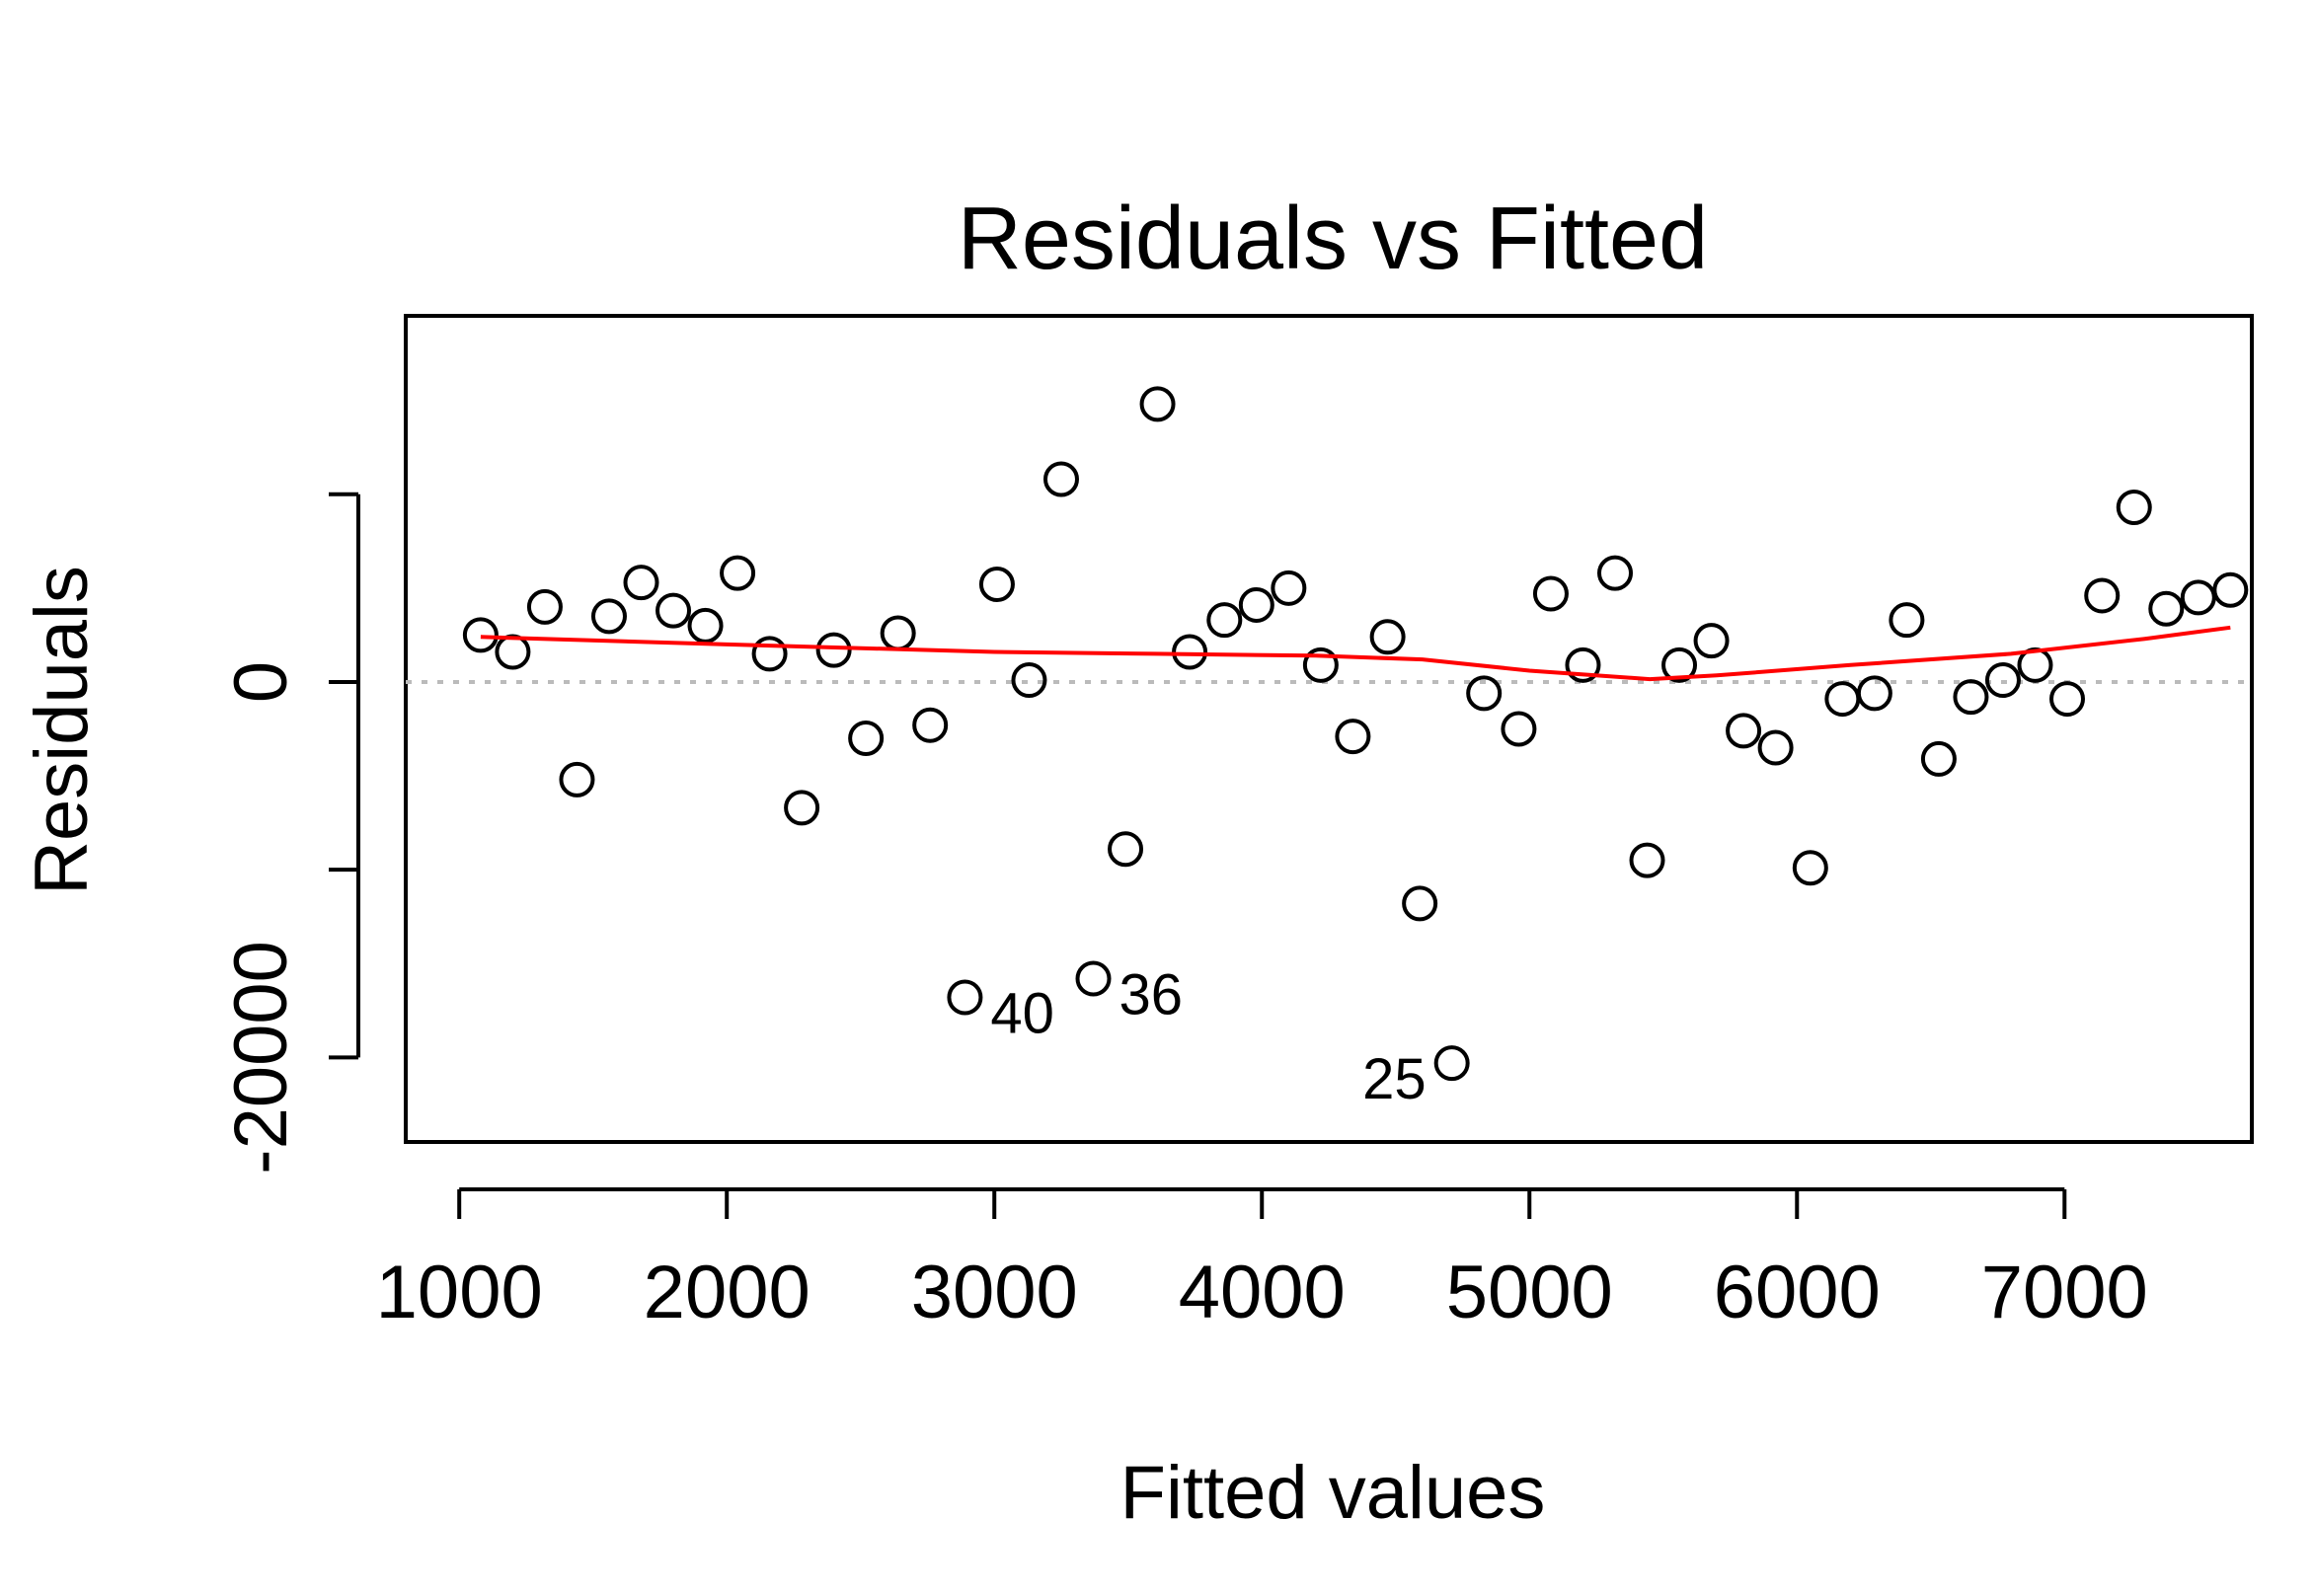 The image size is (2315, 1596). Describe the element at coordinates (1022, 1014) in the screenshot. I see `point-label: 40` at that location.